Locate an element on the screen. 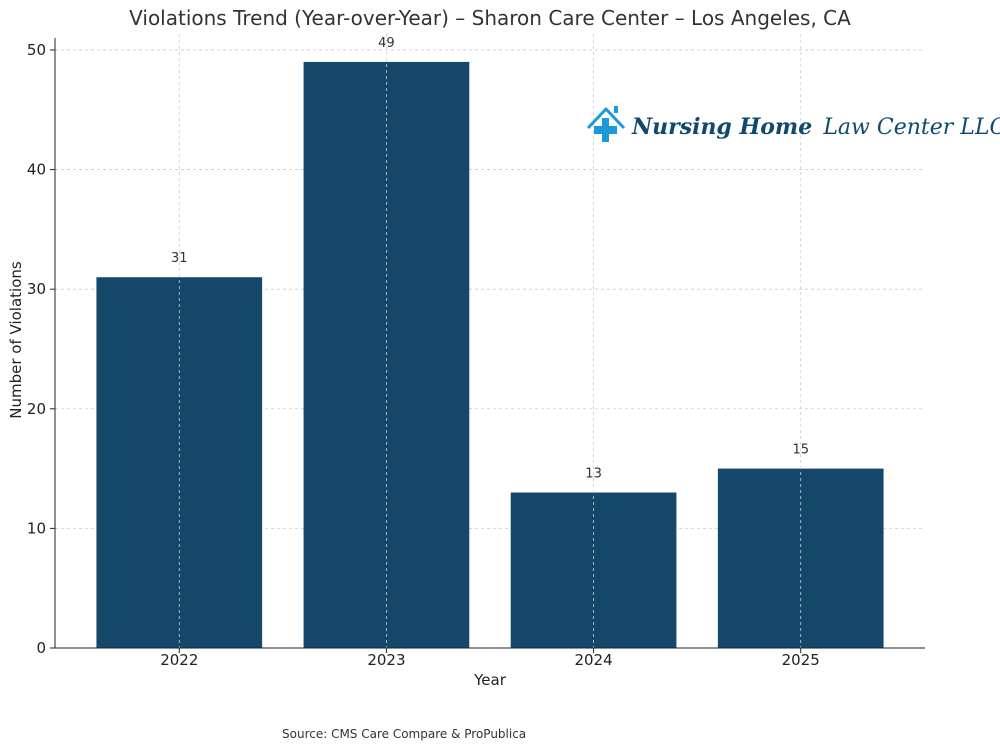  logo-bold-text: Nursing Home is located at coordinates (721, 127).